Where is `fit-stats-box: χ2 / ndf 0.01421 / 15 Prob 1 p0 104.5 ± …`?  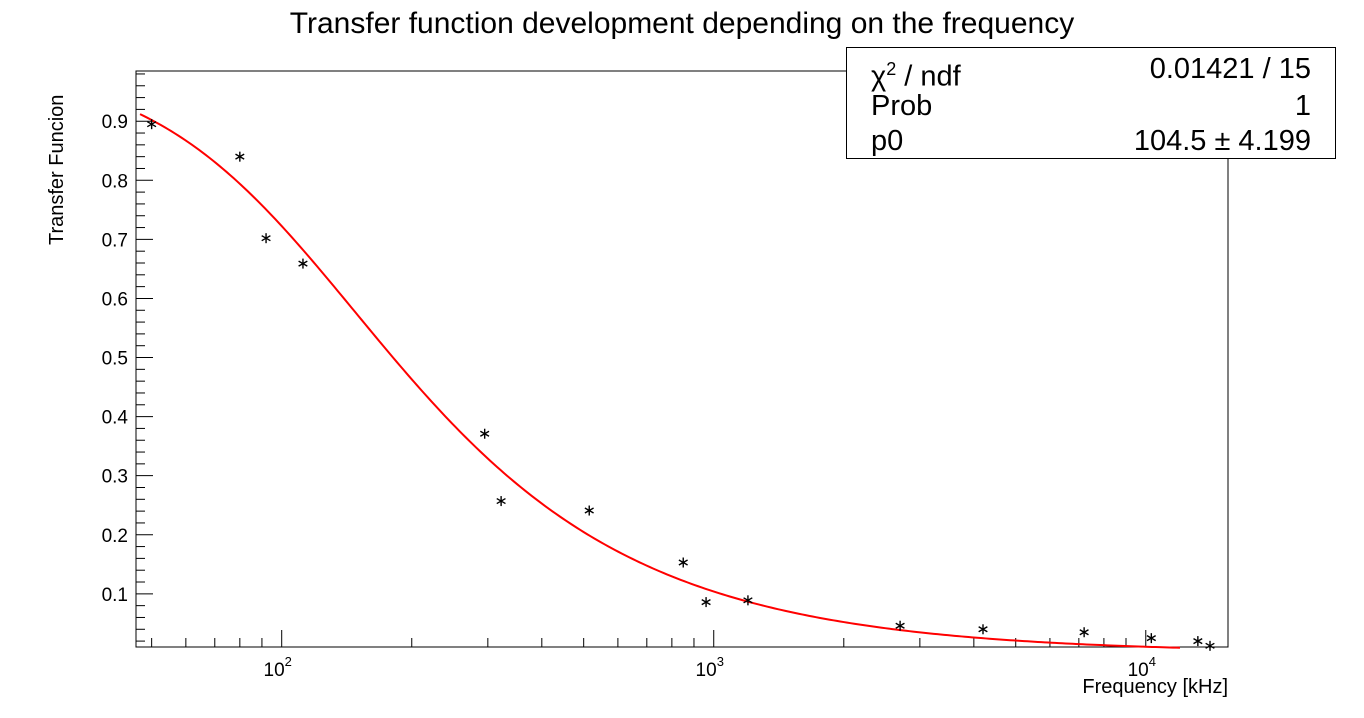 fit-stats-box: χ2 / ndf 0.01421 / 15 Prob 1 p0 104.5 ± … is located at coordinates (1091, 103).